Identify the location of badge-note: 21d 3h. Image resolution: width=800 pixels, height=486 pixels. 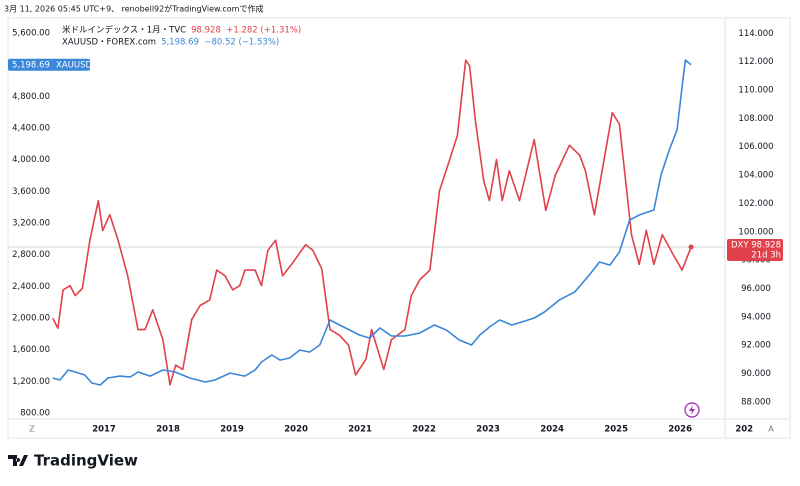
(766, 256).